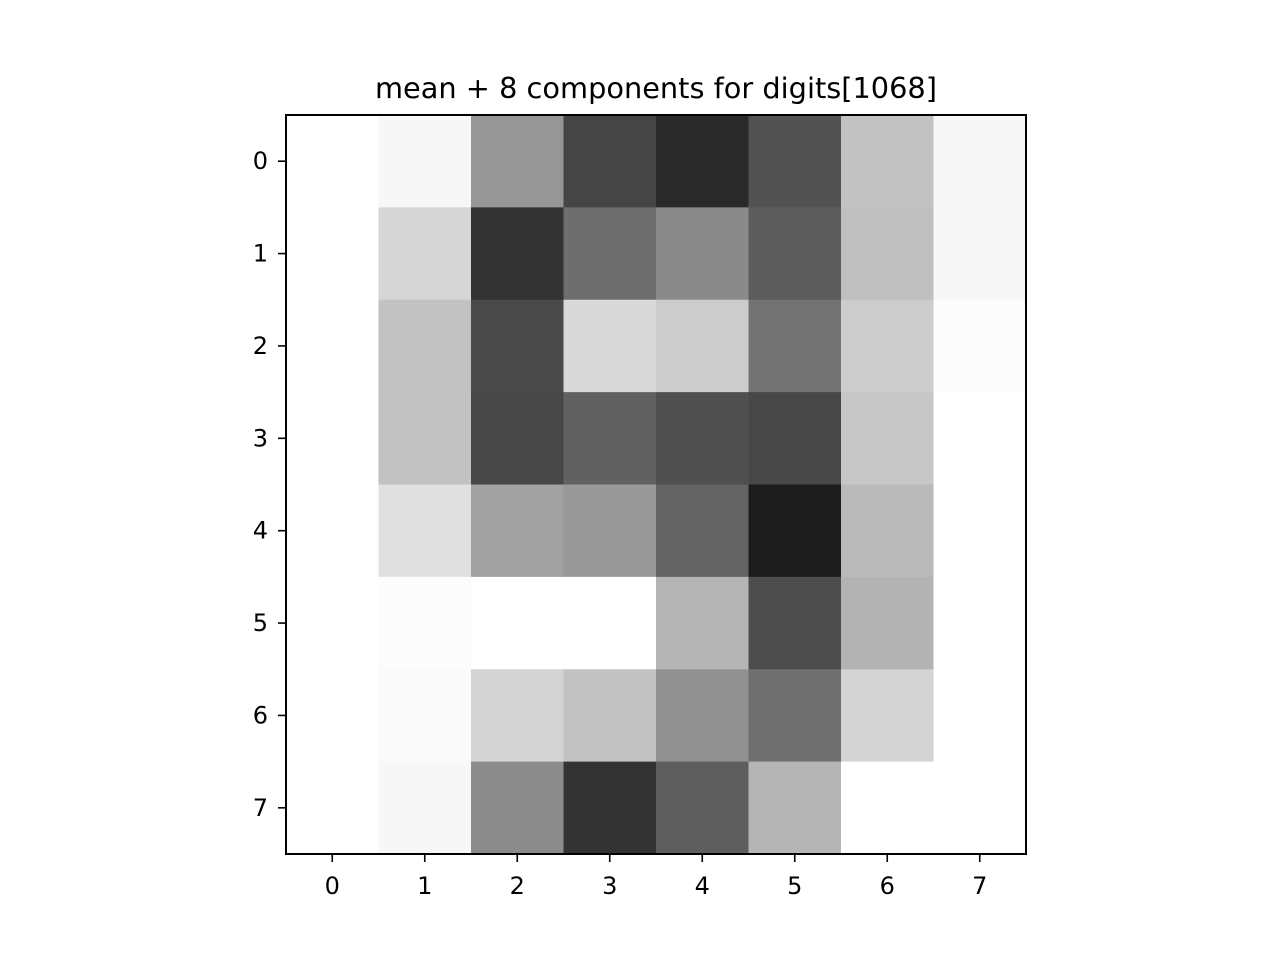 The width and height of the screenshot is (1280, 960). I want to click on heatmap-cell-r0-c6, so click(888, 161).